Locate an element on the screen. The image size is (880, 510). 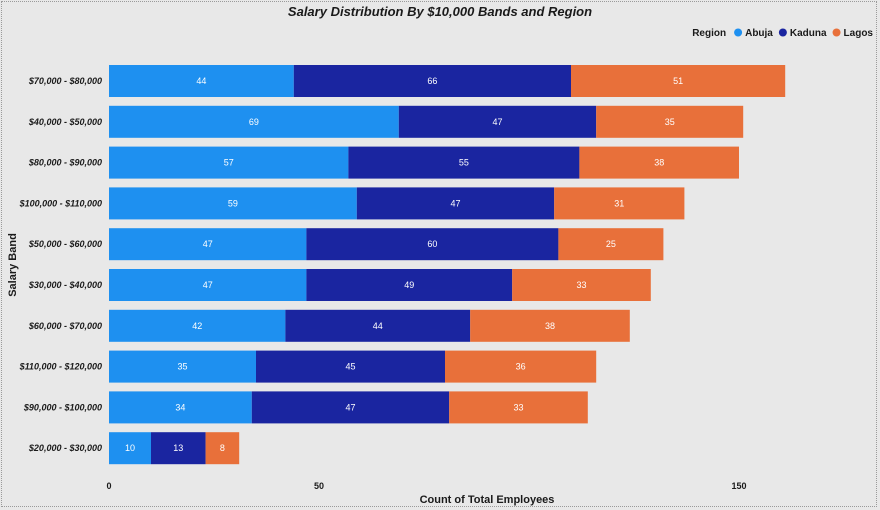
x-axis-title: Count of Total Employees is located at coordinates (487, 500).